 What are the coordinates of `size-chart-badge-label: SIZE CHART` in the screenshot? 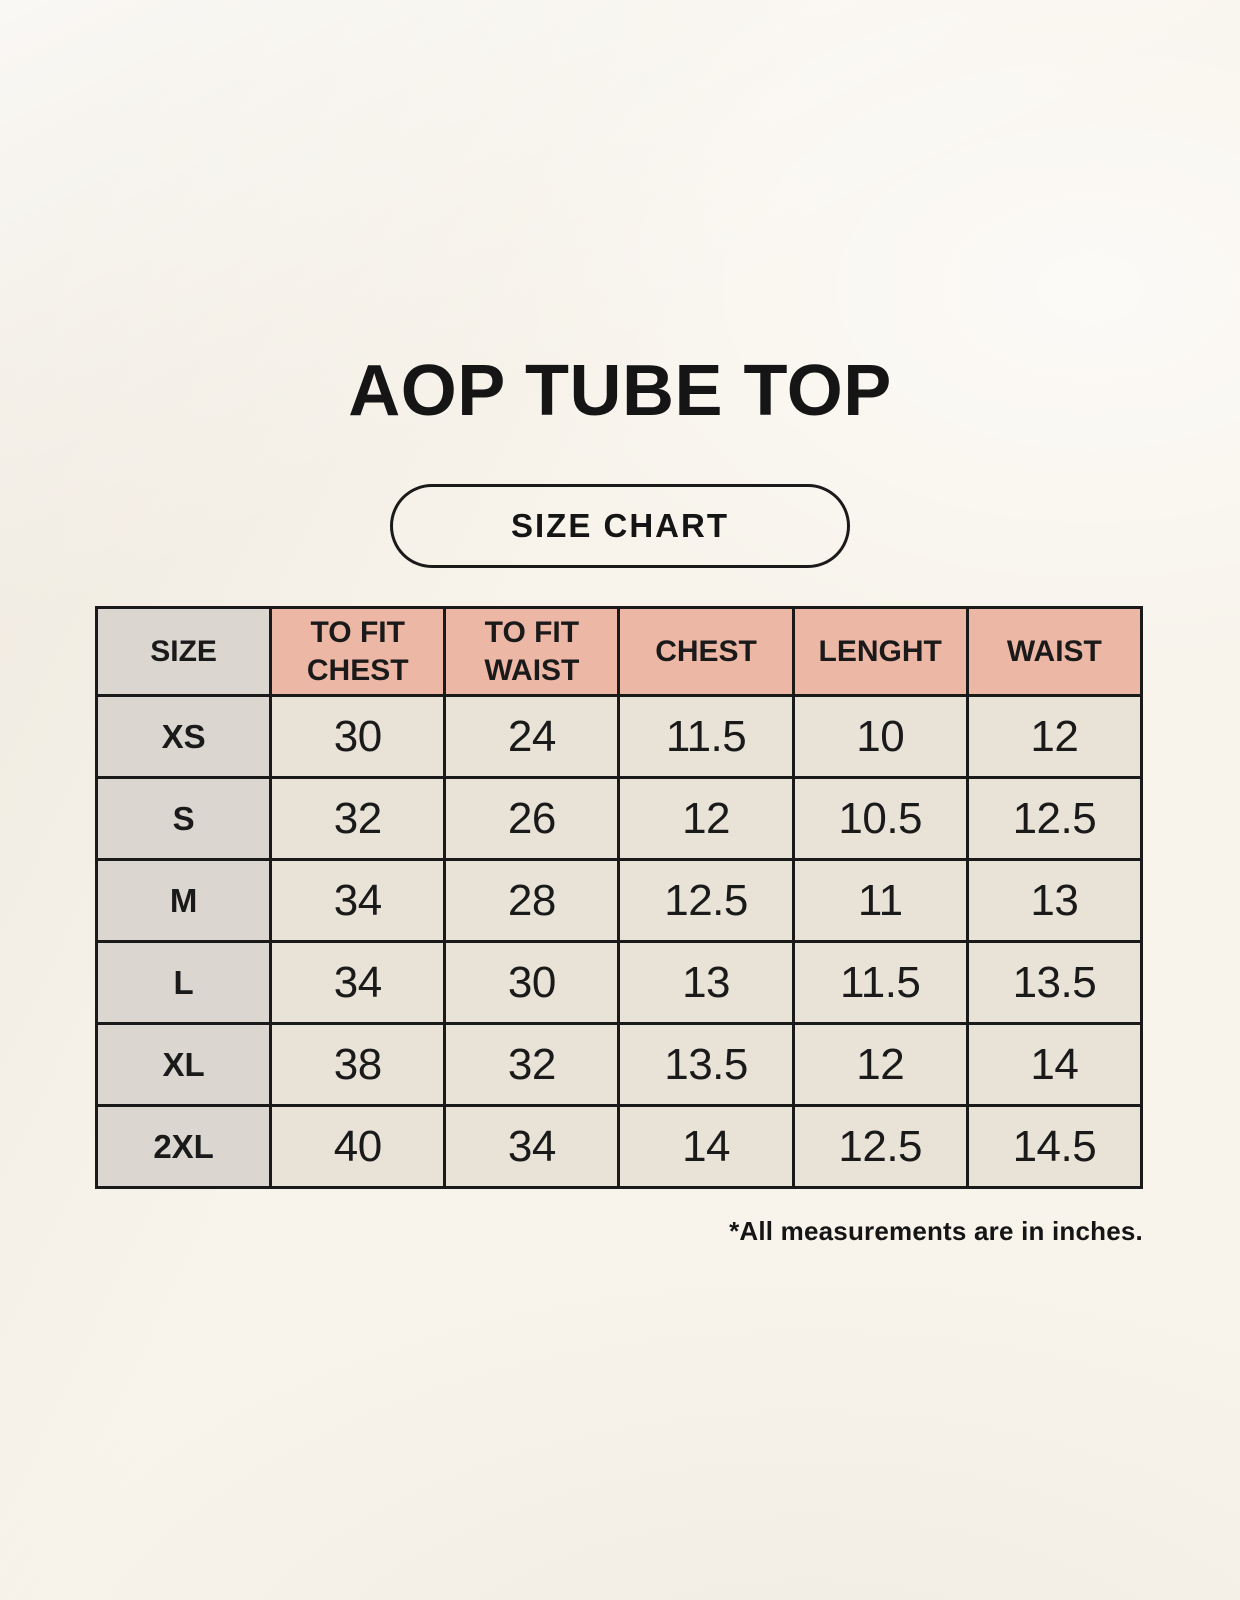 It's located at (620, 525).